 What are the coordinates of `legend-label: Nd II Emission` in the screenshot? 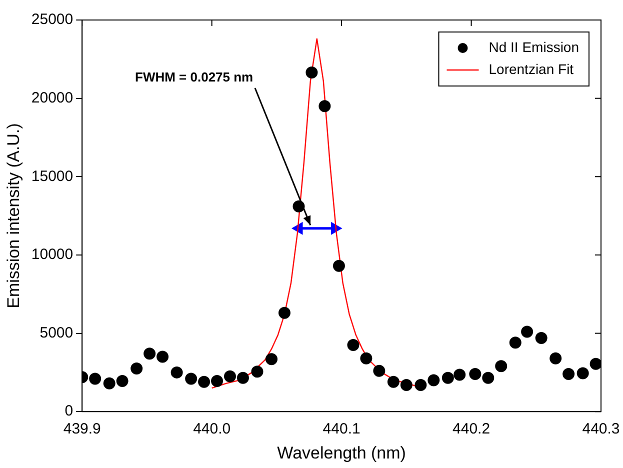 It's located at (533, 46).